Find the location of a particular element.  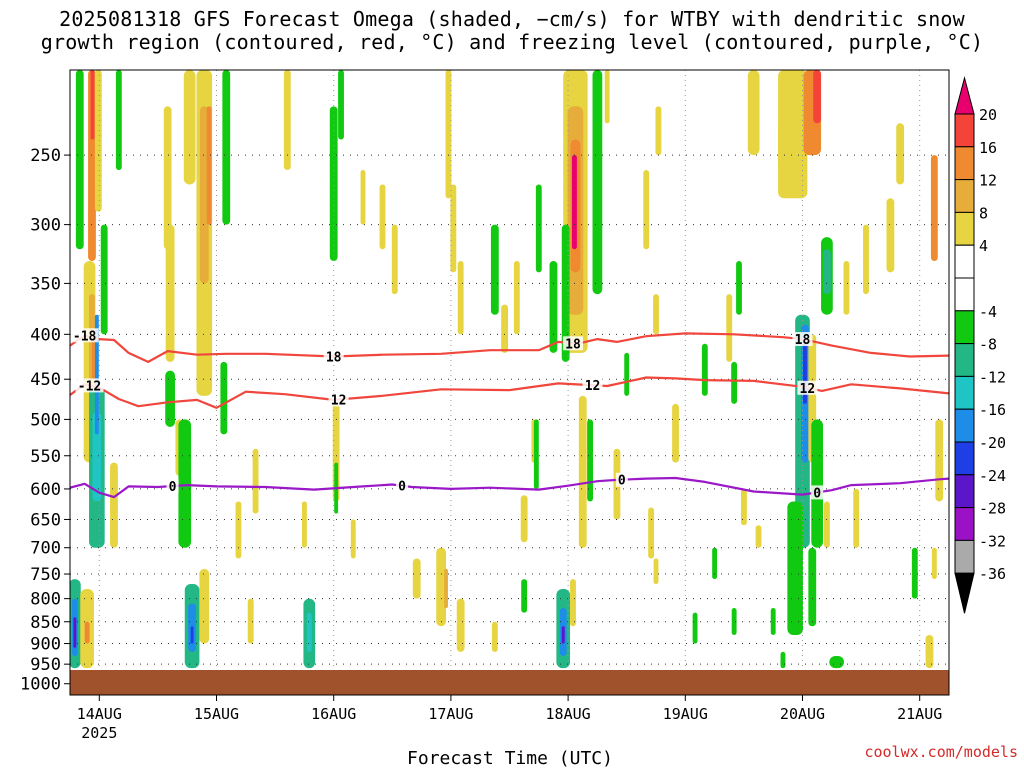

colorbar-label: 4 is located at coordinates (983, 246).